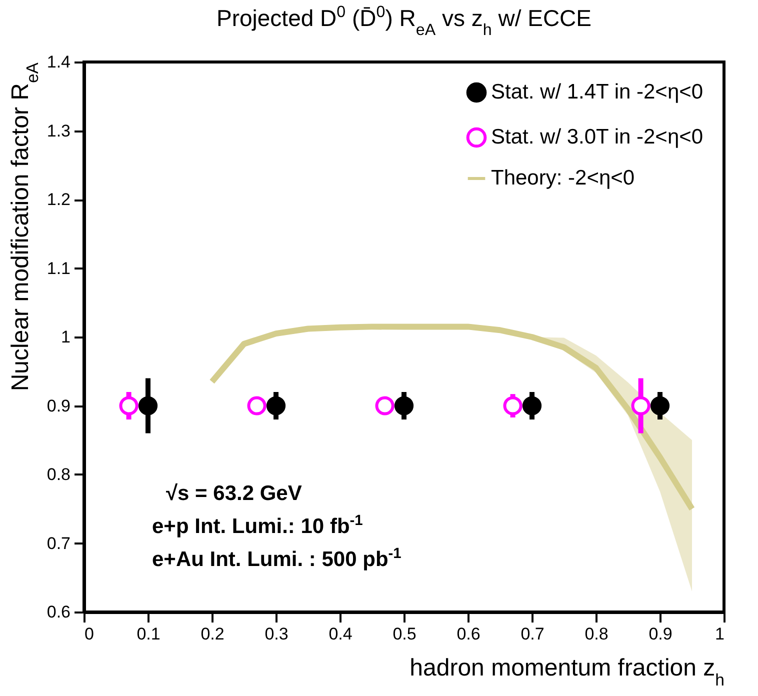 The height and width of the screenshot is (696, 758). Describe the element at coordinates (58, 268) in the screenshot. I see `y-tick-label: 1.1` at that location.